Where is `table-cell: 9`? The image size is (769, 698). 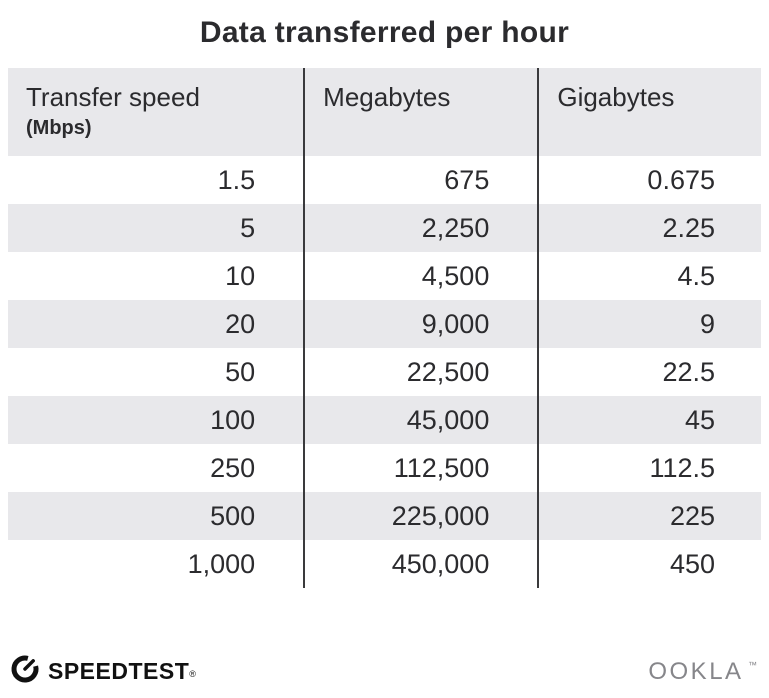 table-cell: 9 is located at coordinates (649, 324).